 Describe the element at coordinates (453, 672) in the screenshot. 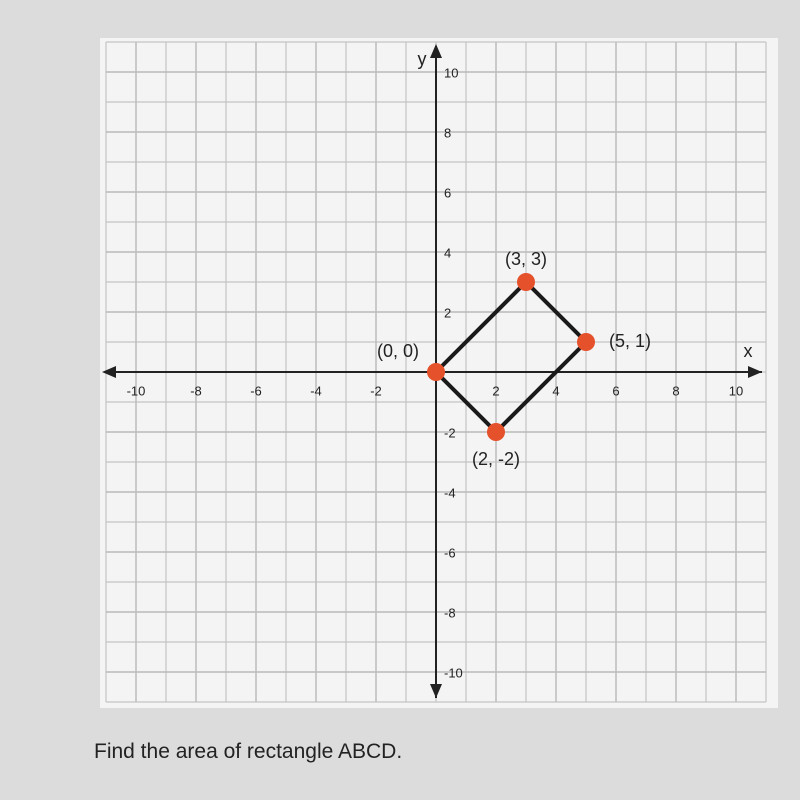

I see `y-tick-label: -10` at that location.